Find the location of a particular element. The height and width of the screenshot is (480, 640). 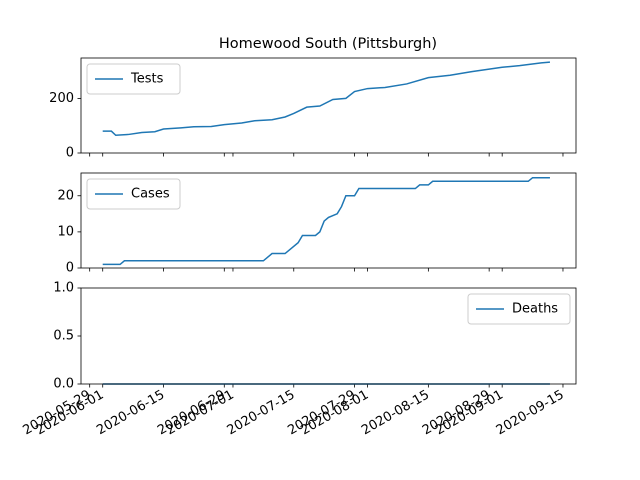

y-tick-label: 0.5 is located at coordinates (63, 336).